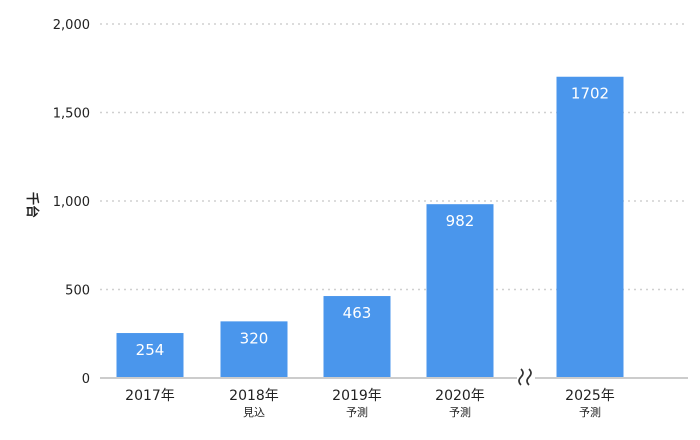 This screenshot has width=700, height=440. What do you see at coordinates (357, 396) in the screenshot?
I see `x-tick-label: 2019年` at bounding box center [357, 396].